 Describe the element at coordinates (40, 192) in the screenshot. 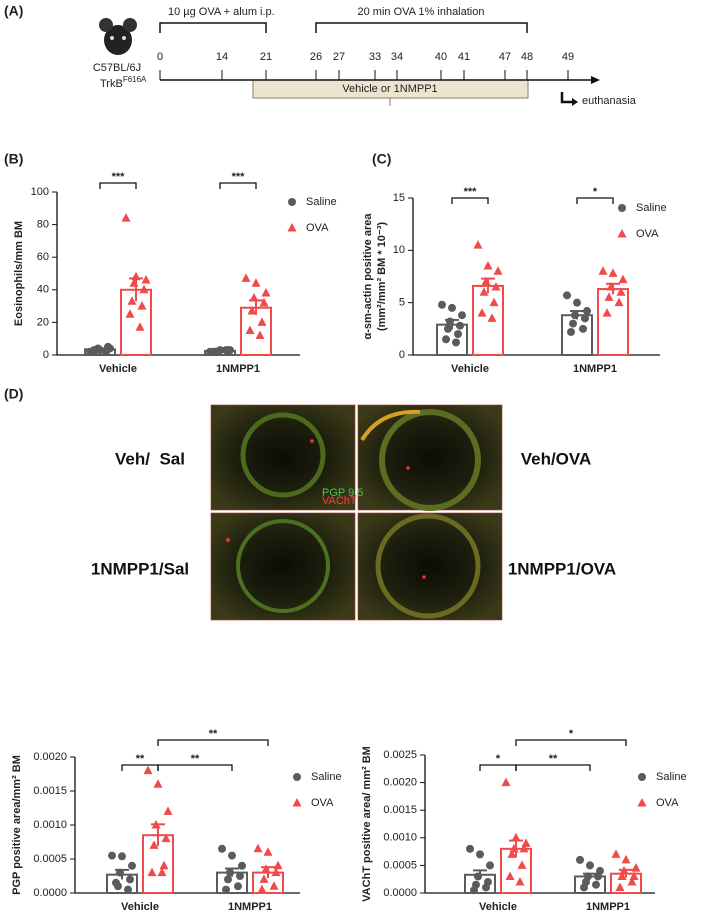

I see `y-tick-label: 100` at that location.